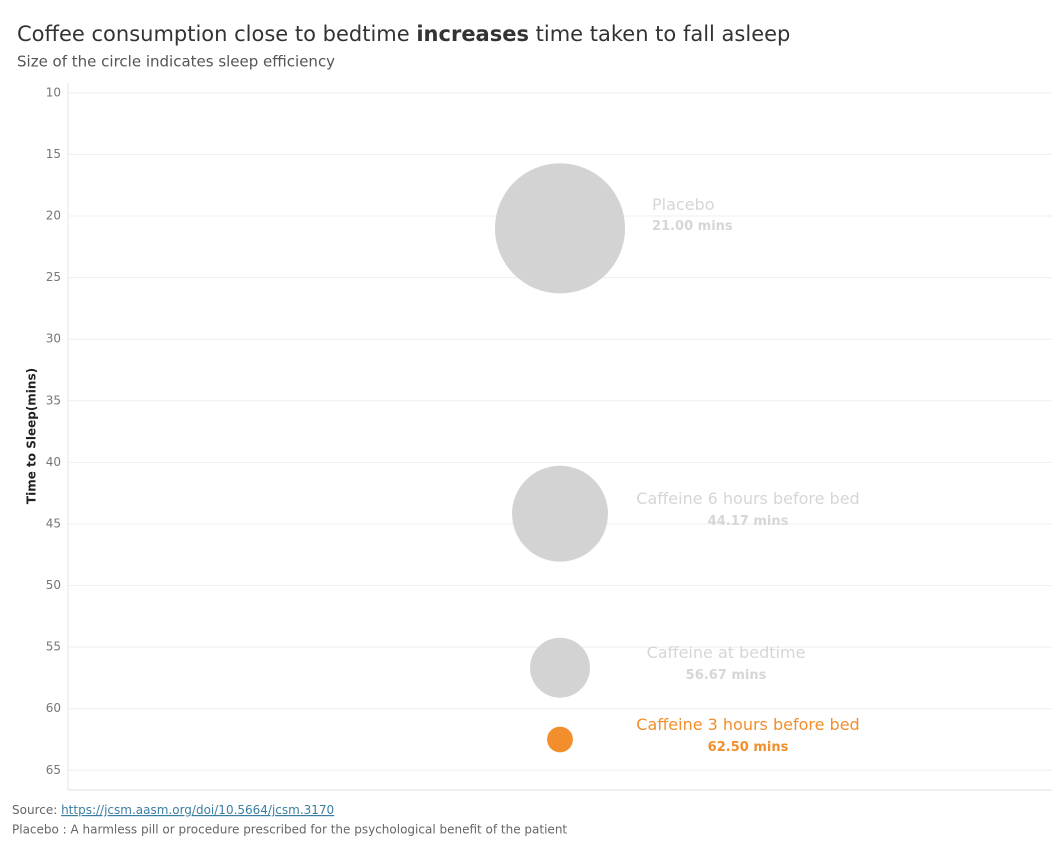 Image resolution: width=1063 pixels, height=854 pixels. I want to click on bubble-label: Caffeine 3 hours before bed, so click(747, 724).